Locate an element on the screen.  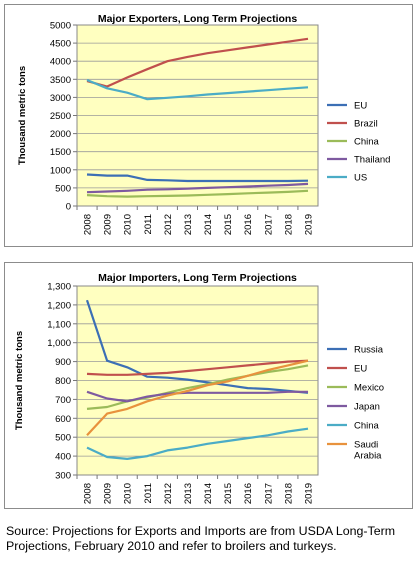
series-line-russia is located at coordinates (197, 346).